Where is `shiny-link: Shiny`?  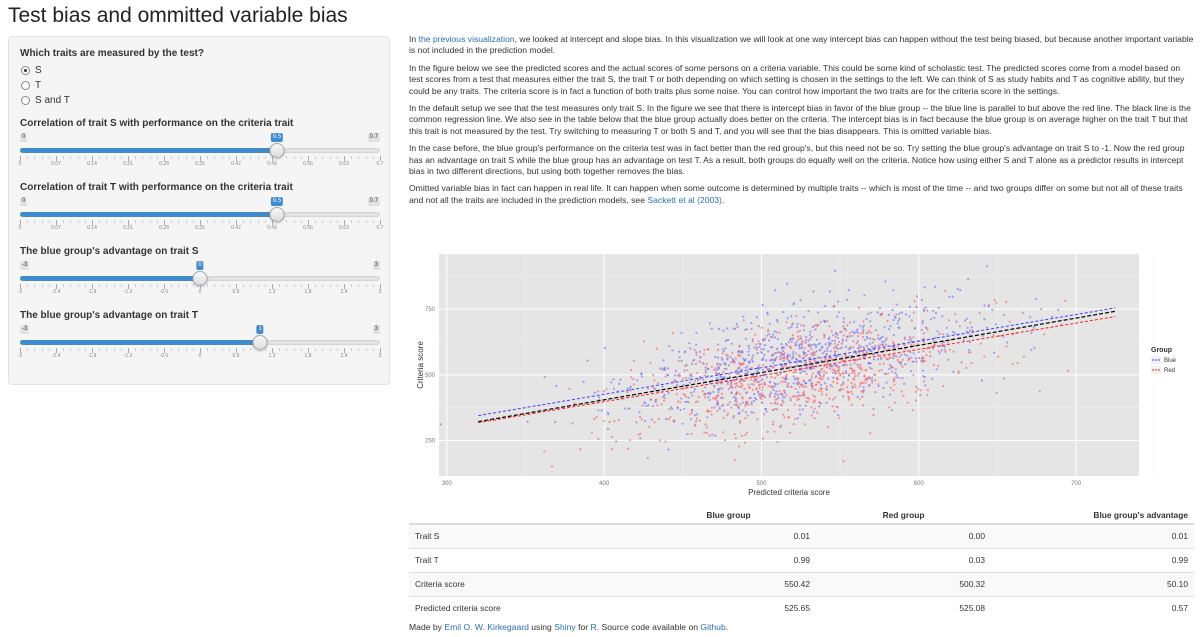
shiny-link: Shiny is located at coordinates (565, 627).